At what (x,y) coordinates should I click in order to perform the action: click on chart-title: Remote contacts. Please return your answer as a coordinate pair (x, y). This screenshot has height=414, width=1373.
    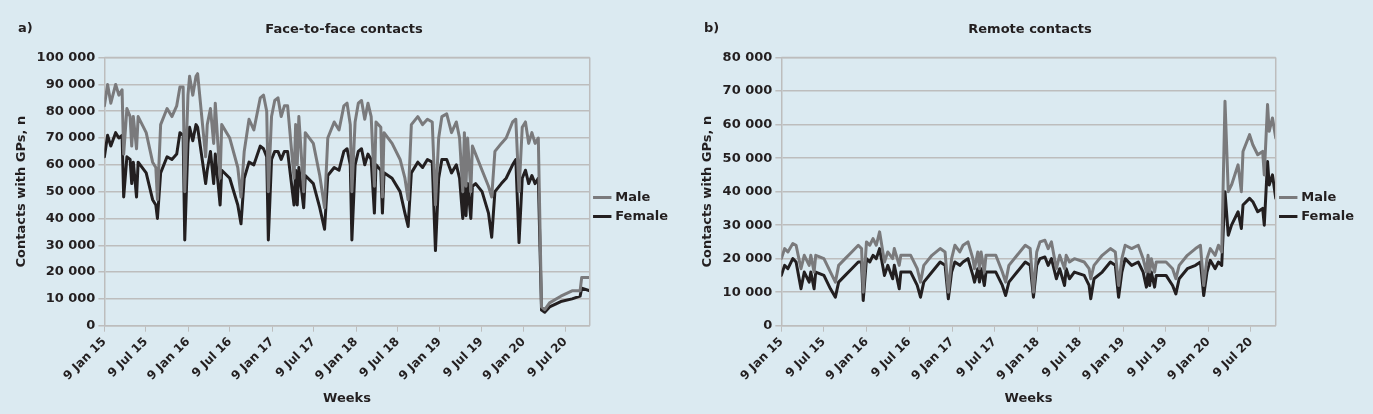
    Looking at the image, I should click on (1030, 29).